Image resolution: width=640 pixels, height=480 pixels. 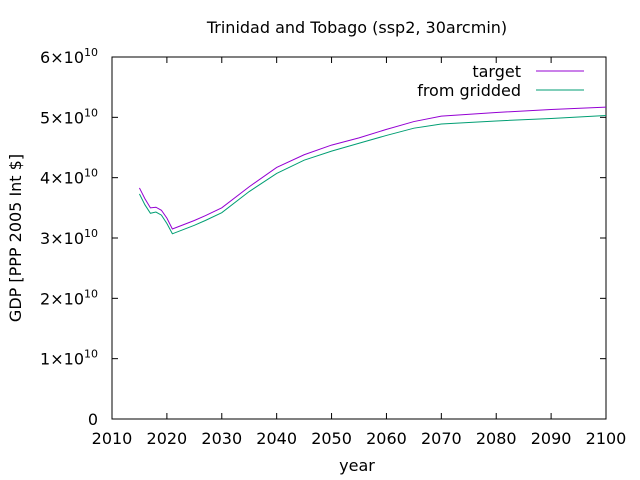 I want to click on y-tick-label: 2×10¹⁰, so click(x=69, y=297).